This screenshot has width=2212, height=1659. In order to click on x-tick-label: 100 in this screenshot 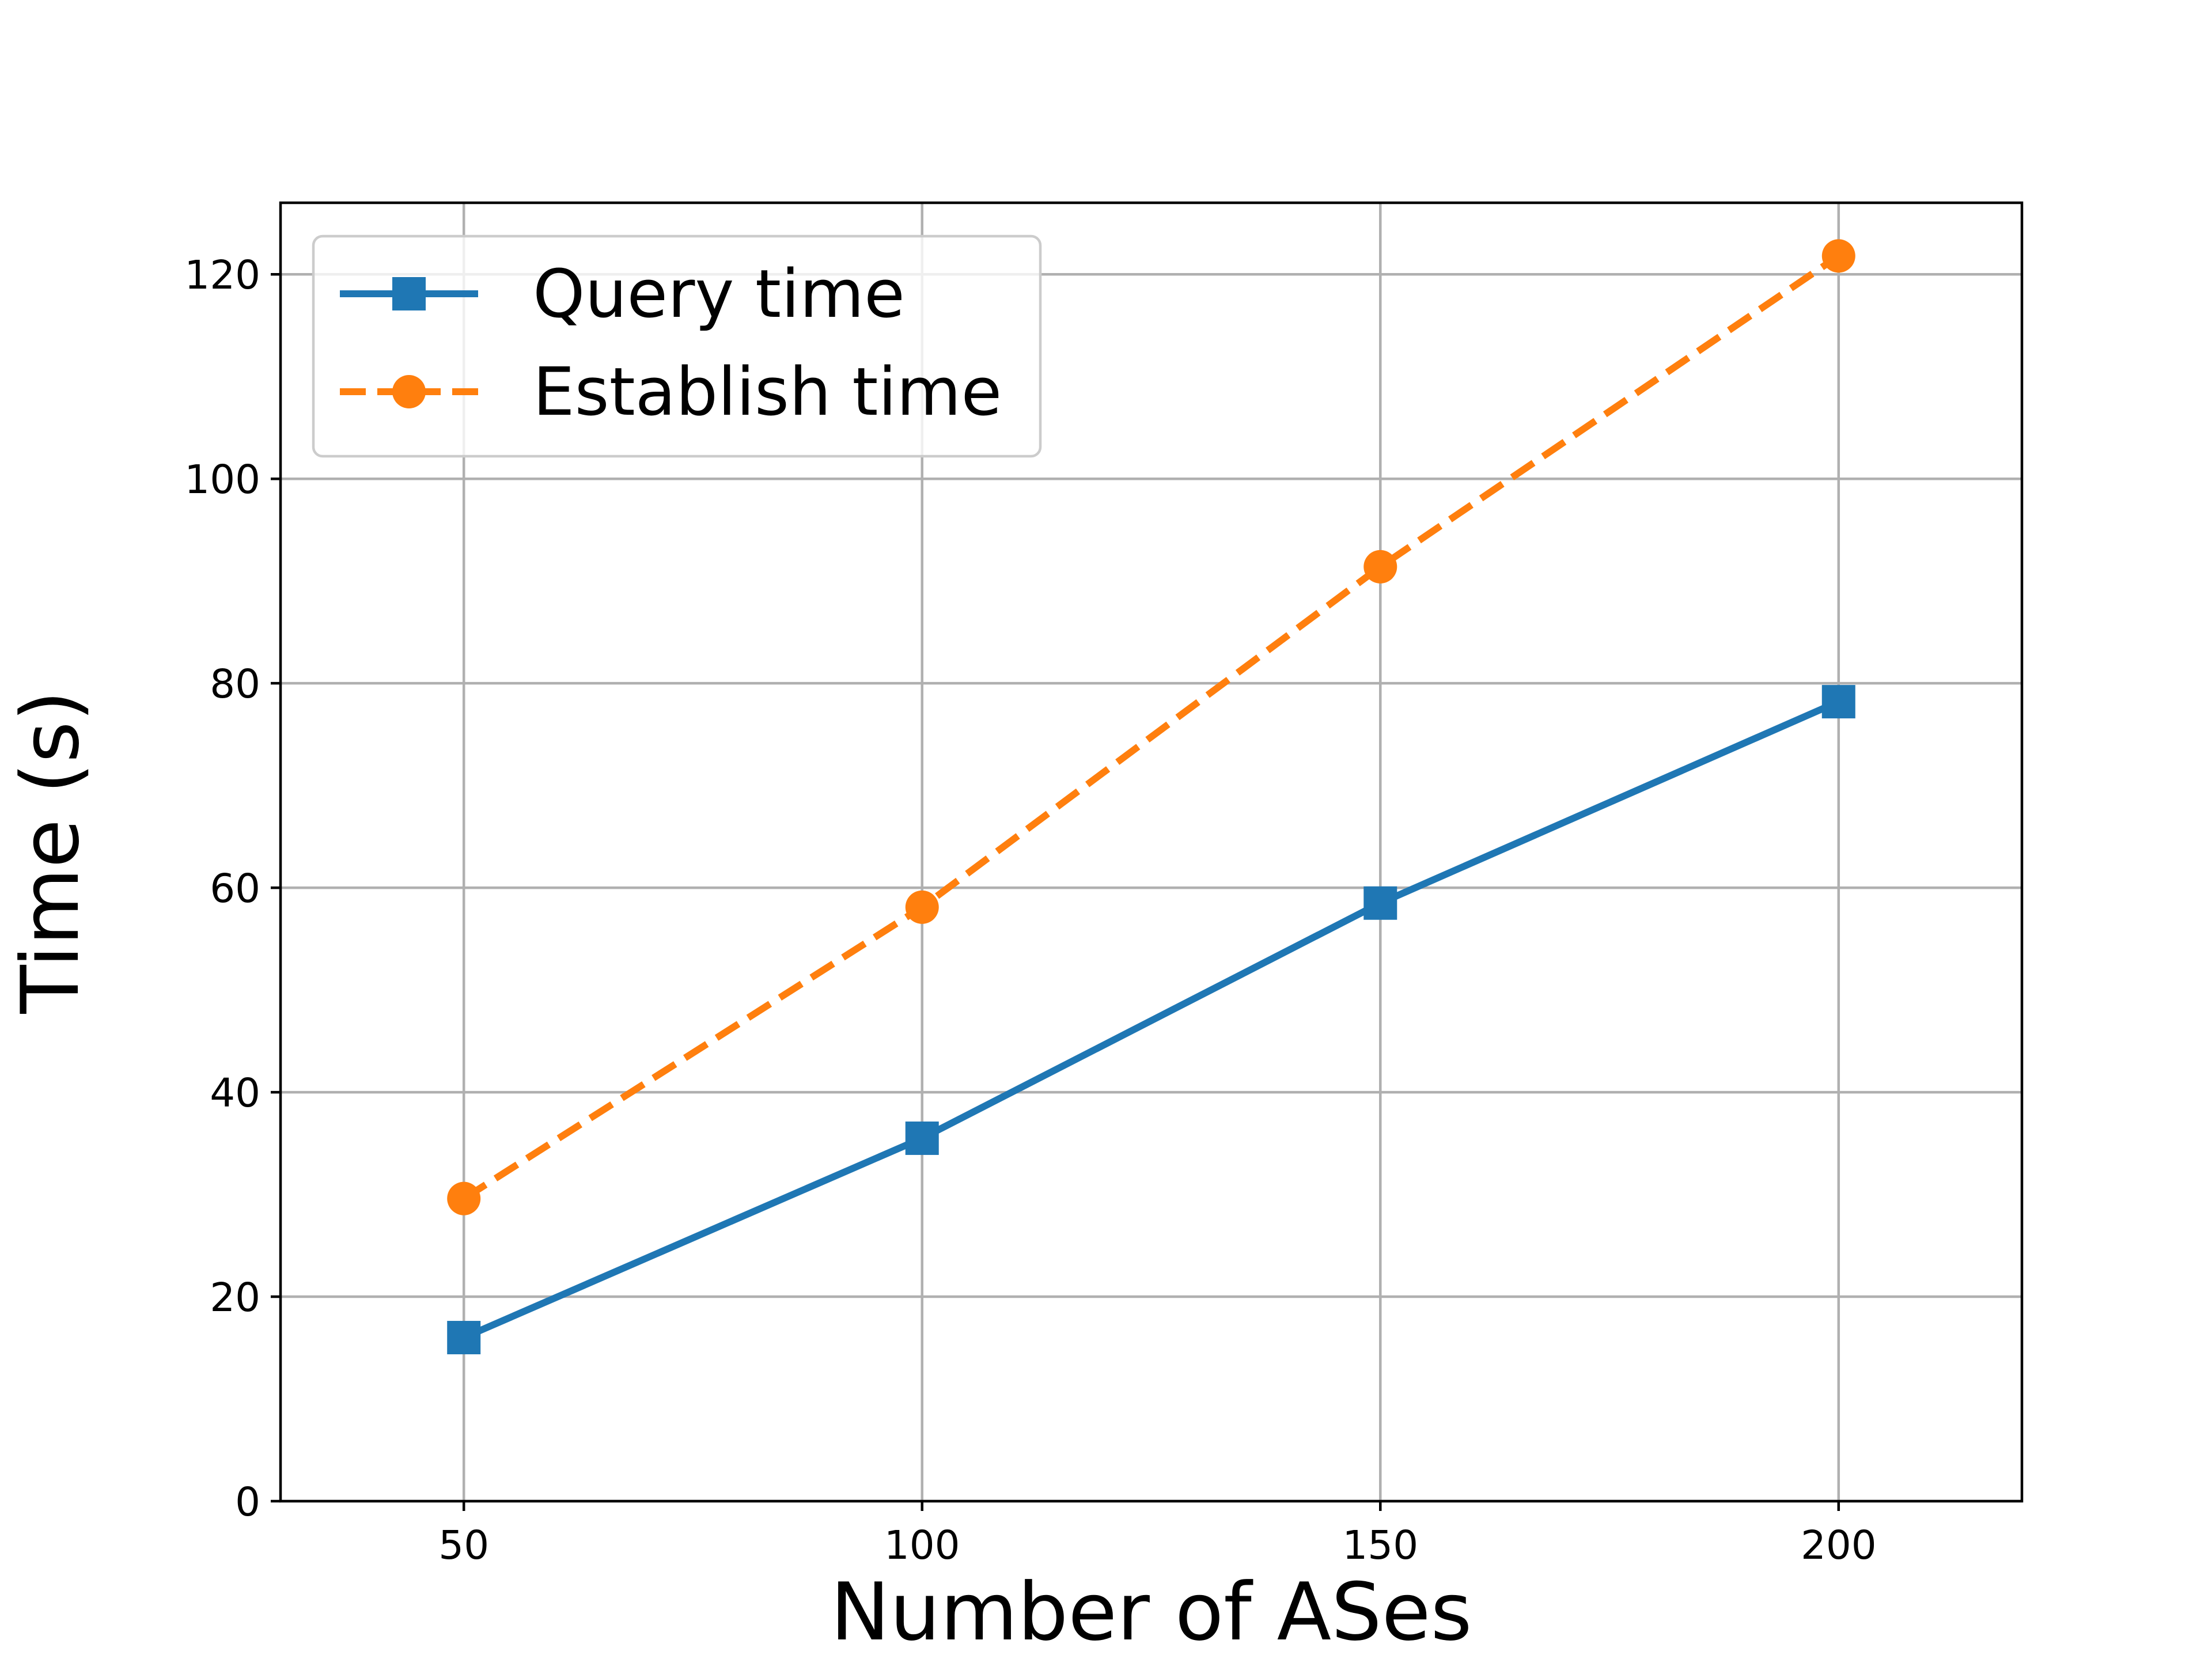, I will do `click(922, 1545)`.